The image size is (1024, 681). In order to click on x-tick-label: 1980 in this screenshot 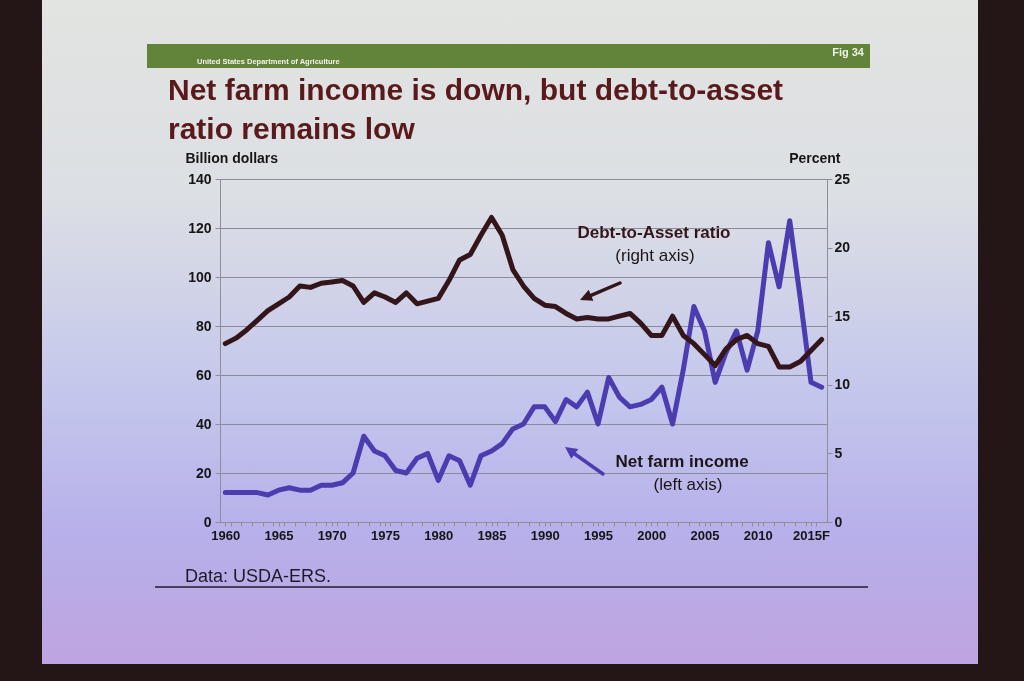, I will do `click(439, 535)`.